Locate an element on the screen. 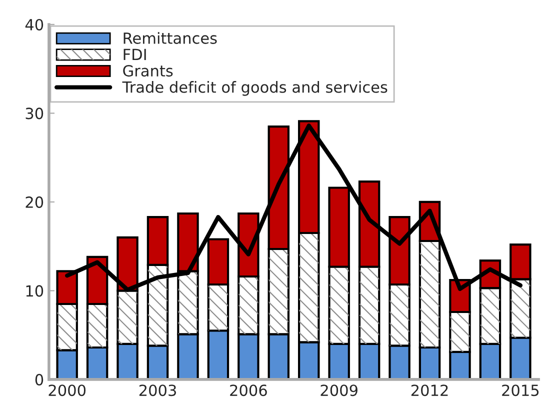 The width and height of the screenshot is (544, 408). legend-label: Grants is located at coordinates (148, 71).